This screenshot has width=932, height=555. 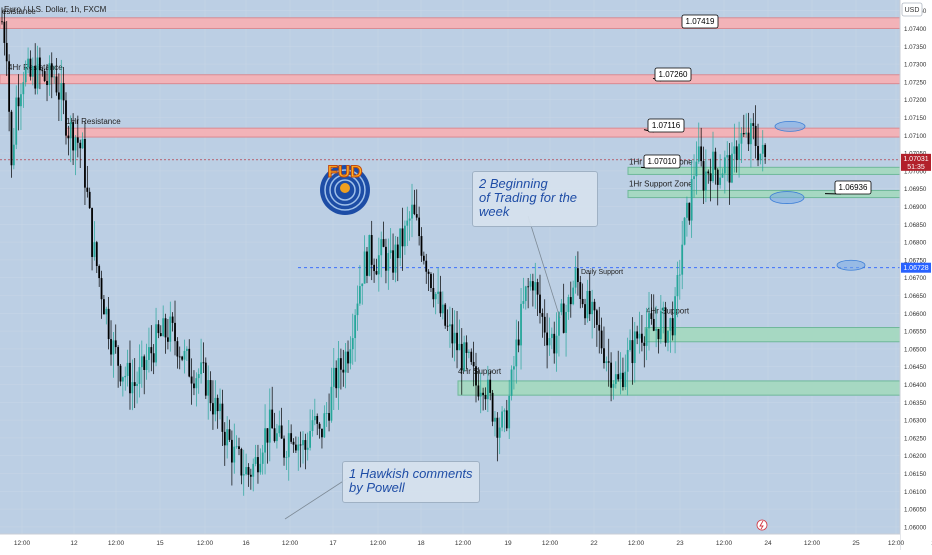 I want to click on resistance-zone-top, so click(x=450, y=23).